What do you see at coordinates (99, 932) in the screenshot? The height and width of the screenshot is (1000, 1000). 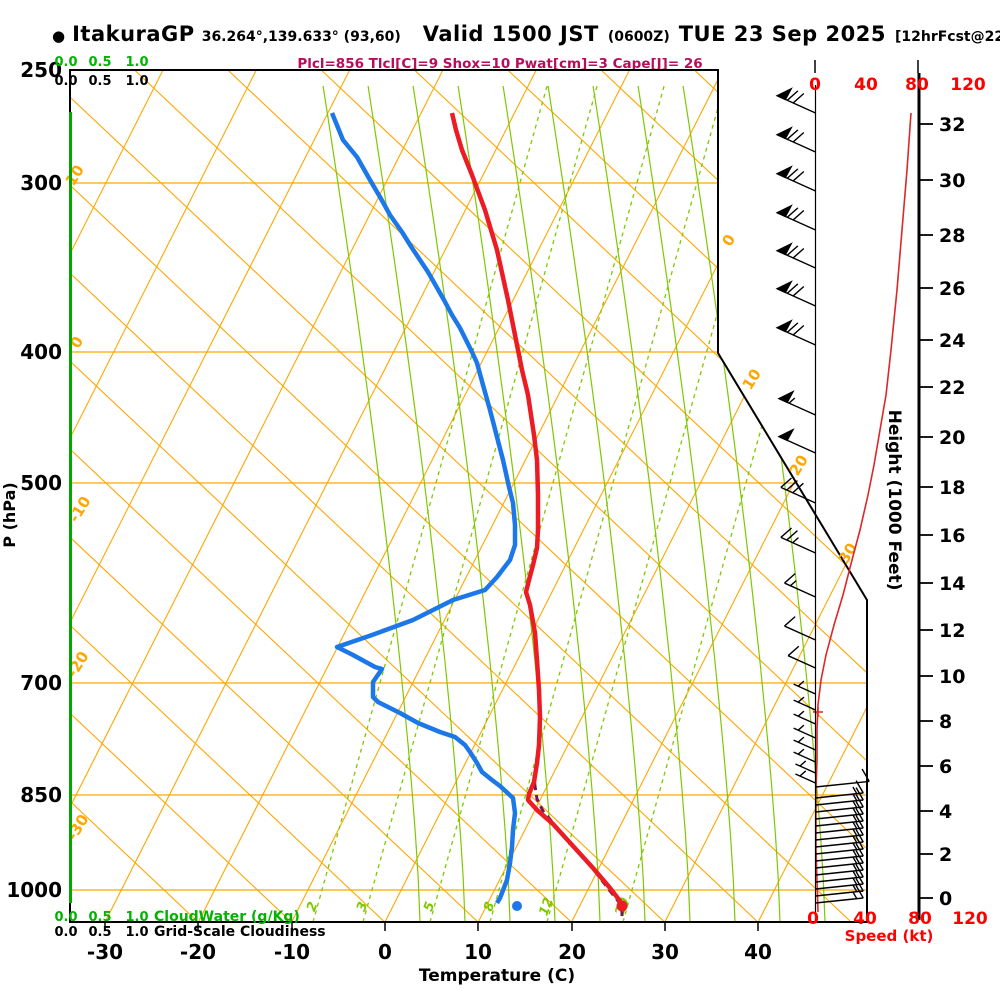 I see `cloudiness-scale-bottom-label: 0.5` at bounding box center [99, 932].